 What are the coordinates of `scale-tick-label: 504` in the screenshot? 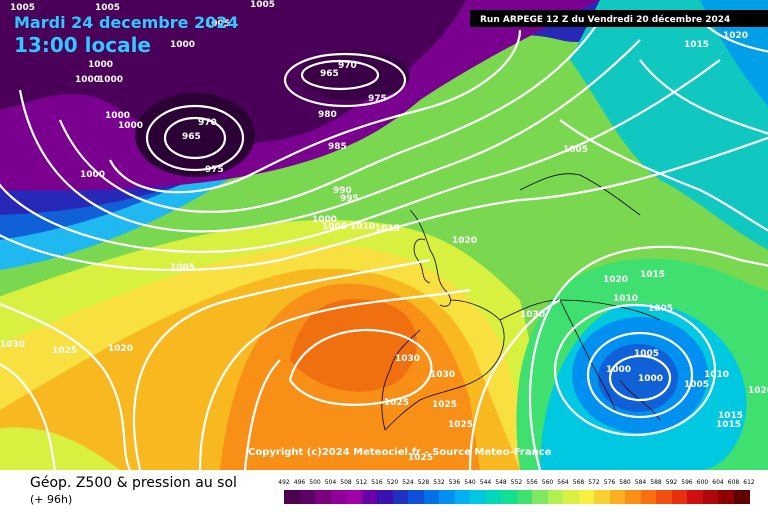 It's located at (330, 482).